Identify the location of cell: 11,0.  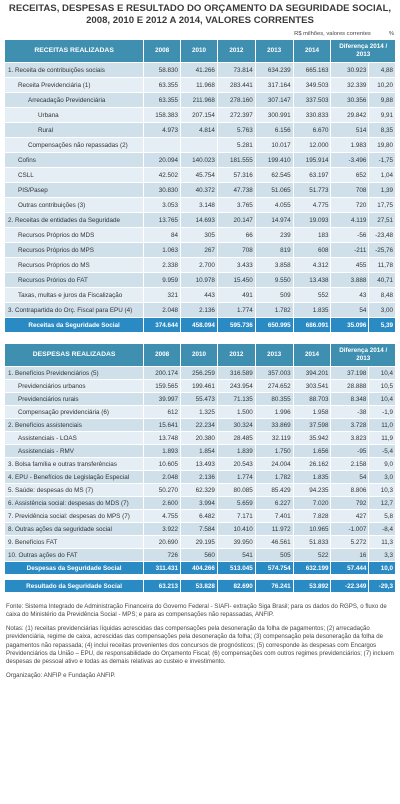
(382, 425).